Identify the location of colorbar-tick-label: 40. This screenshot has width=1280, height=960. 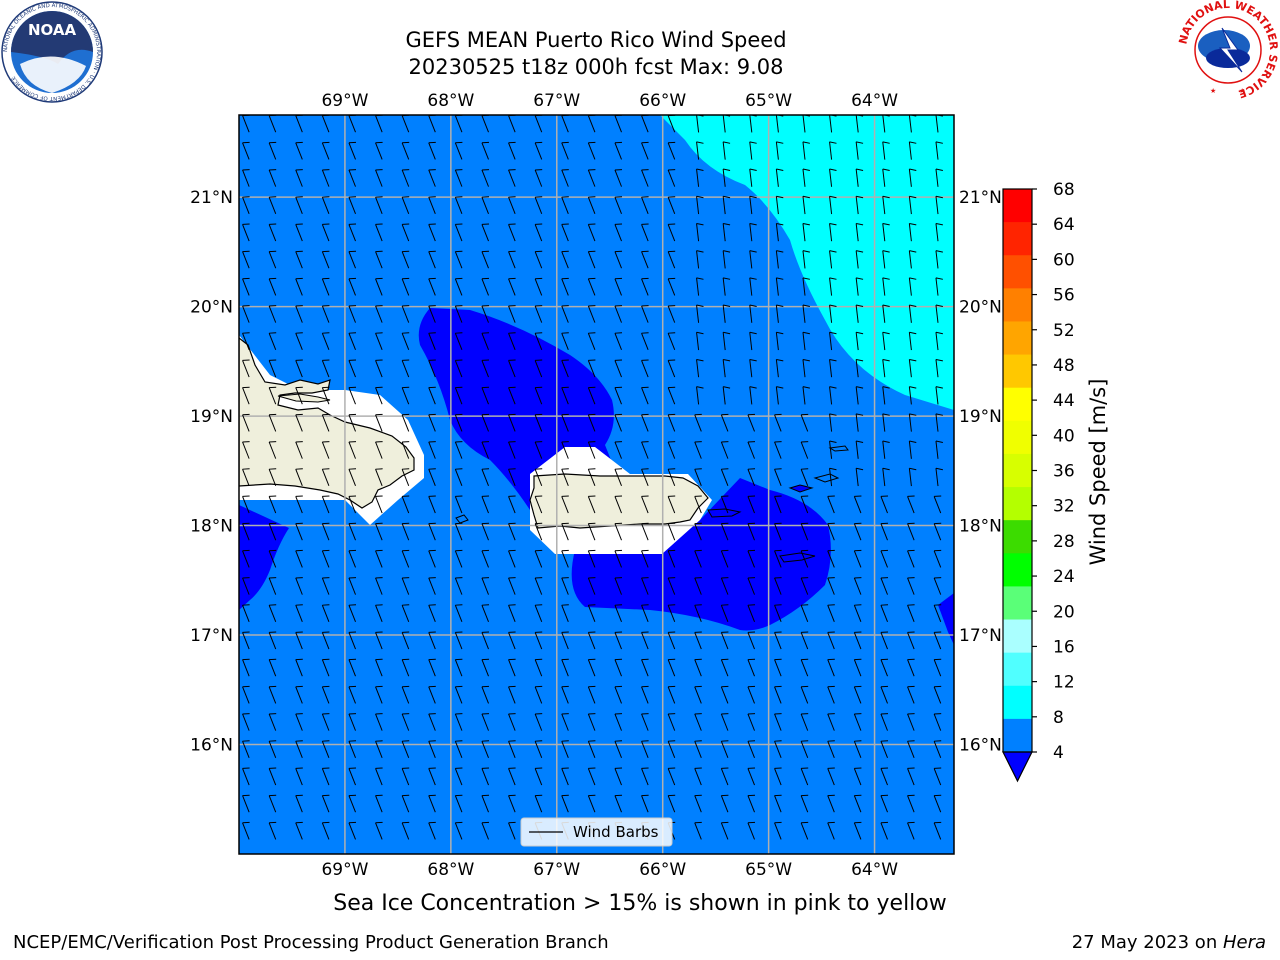
(1064, 436).